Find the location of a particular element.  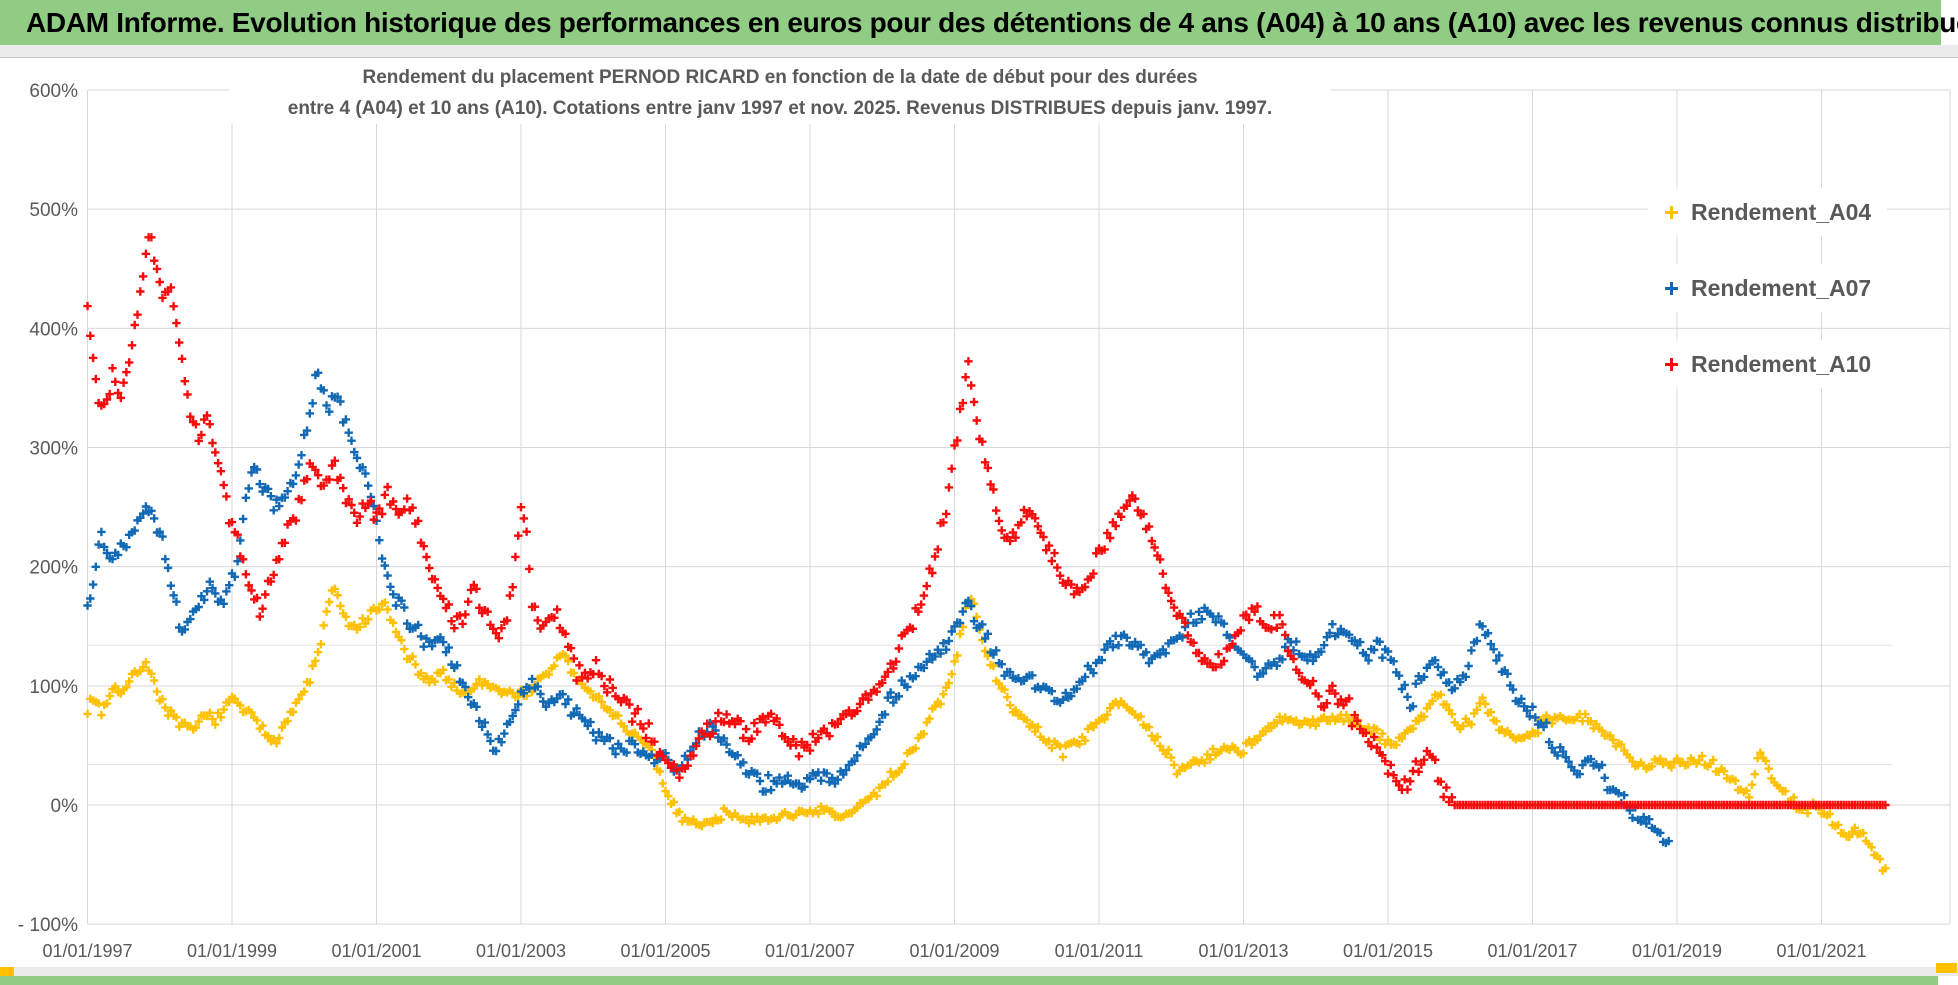

y-tick-label: - 100% is located at coordinates (48, 925).